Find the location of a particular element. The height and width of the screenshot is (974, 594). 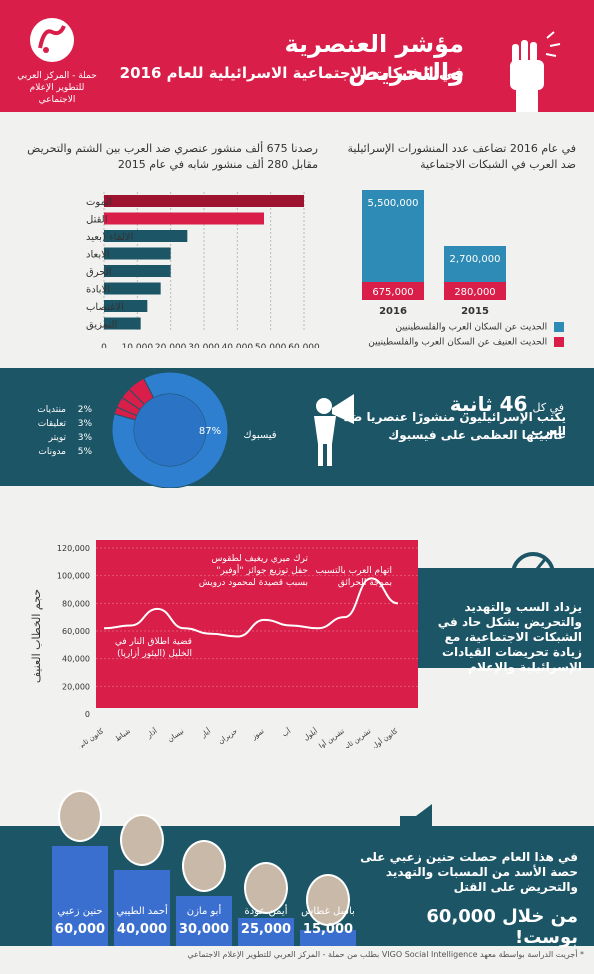

donut-label-value: 2% is located at coordinates (85, 410).